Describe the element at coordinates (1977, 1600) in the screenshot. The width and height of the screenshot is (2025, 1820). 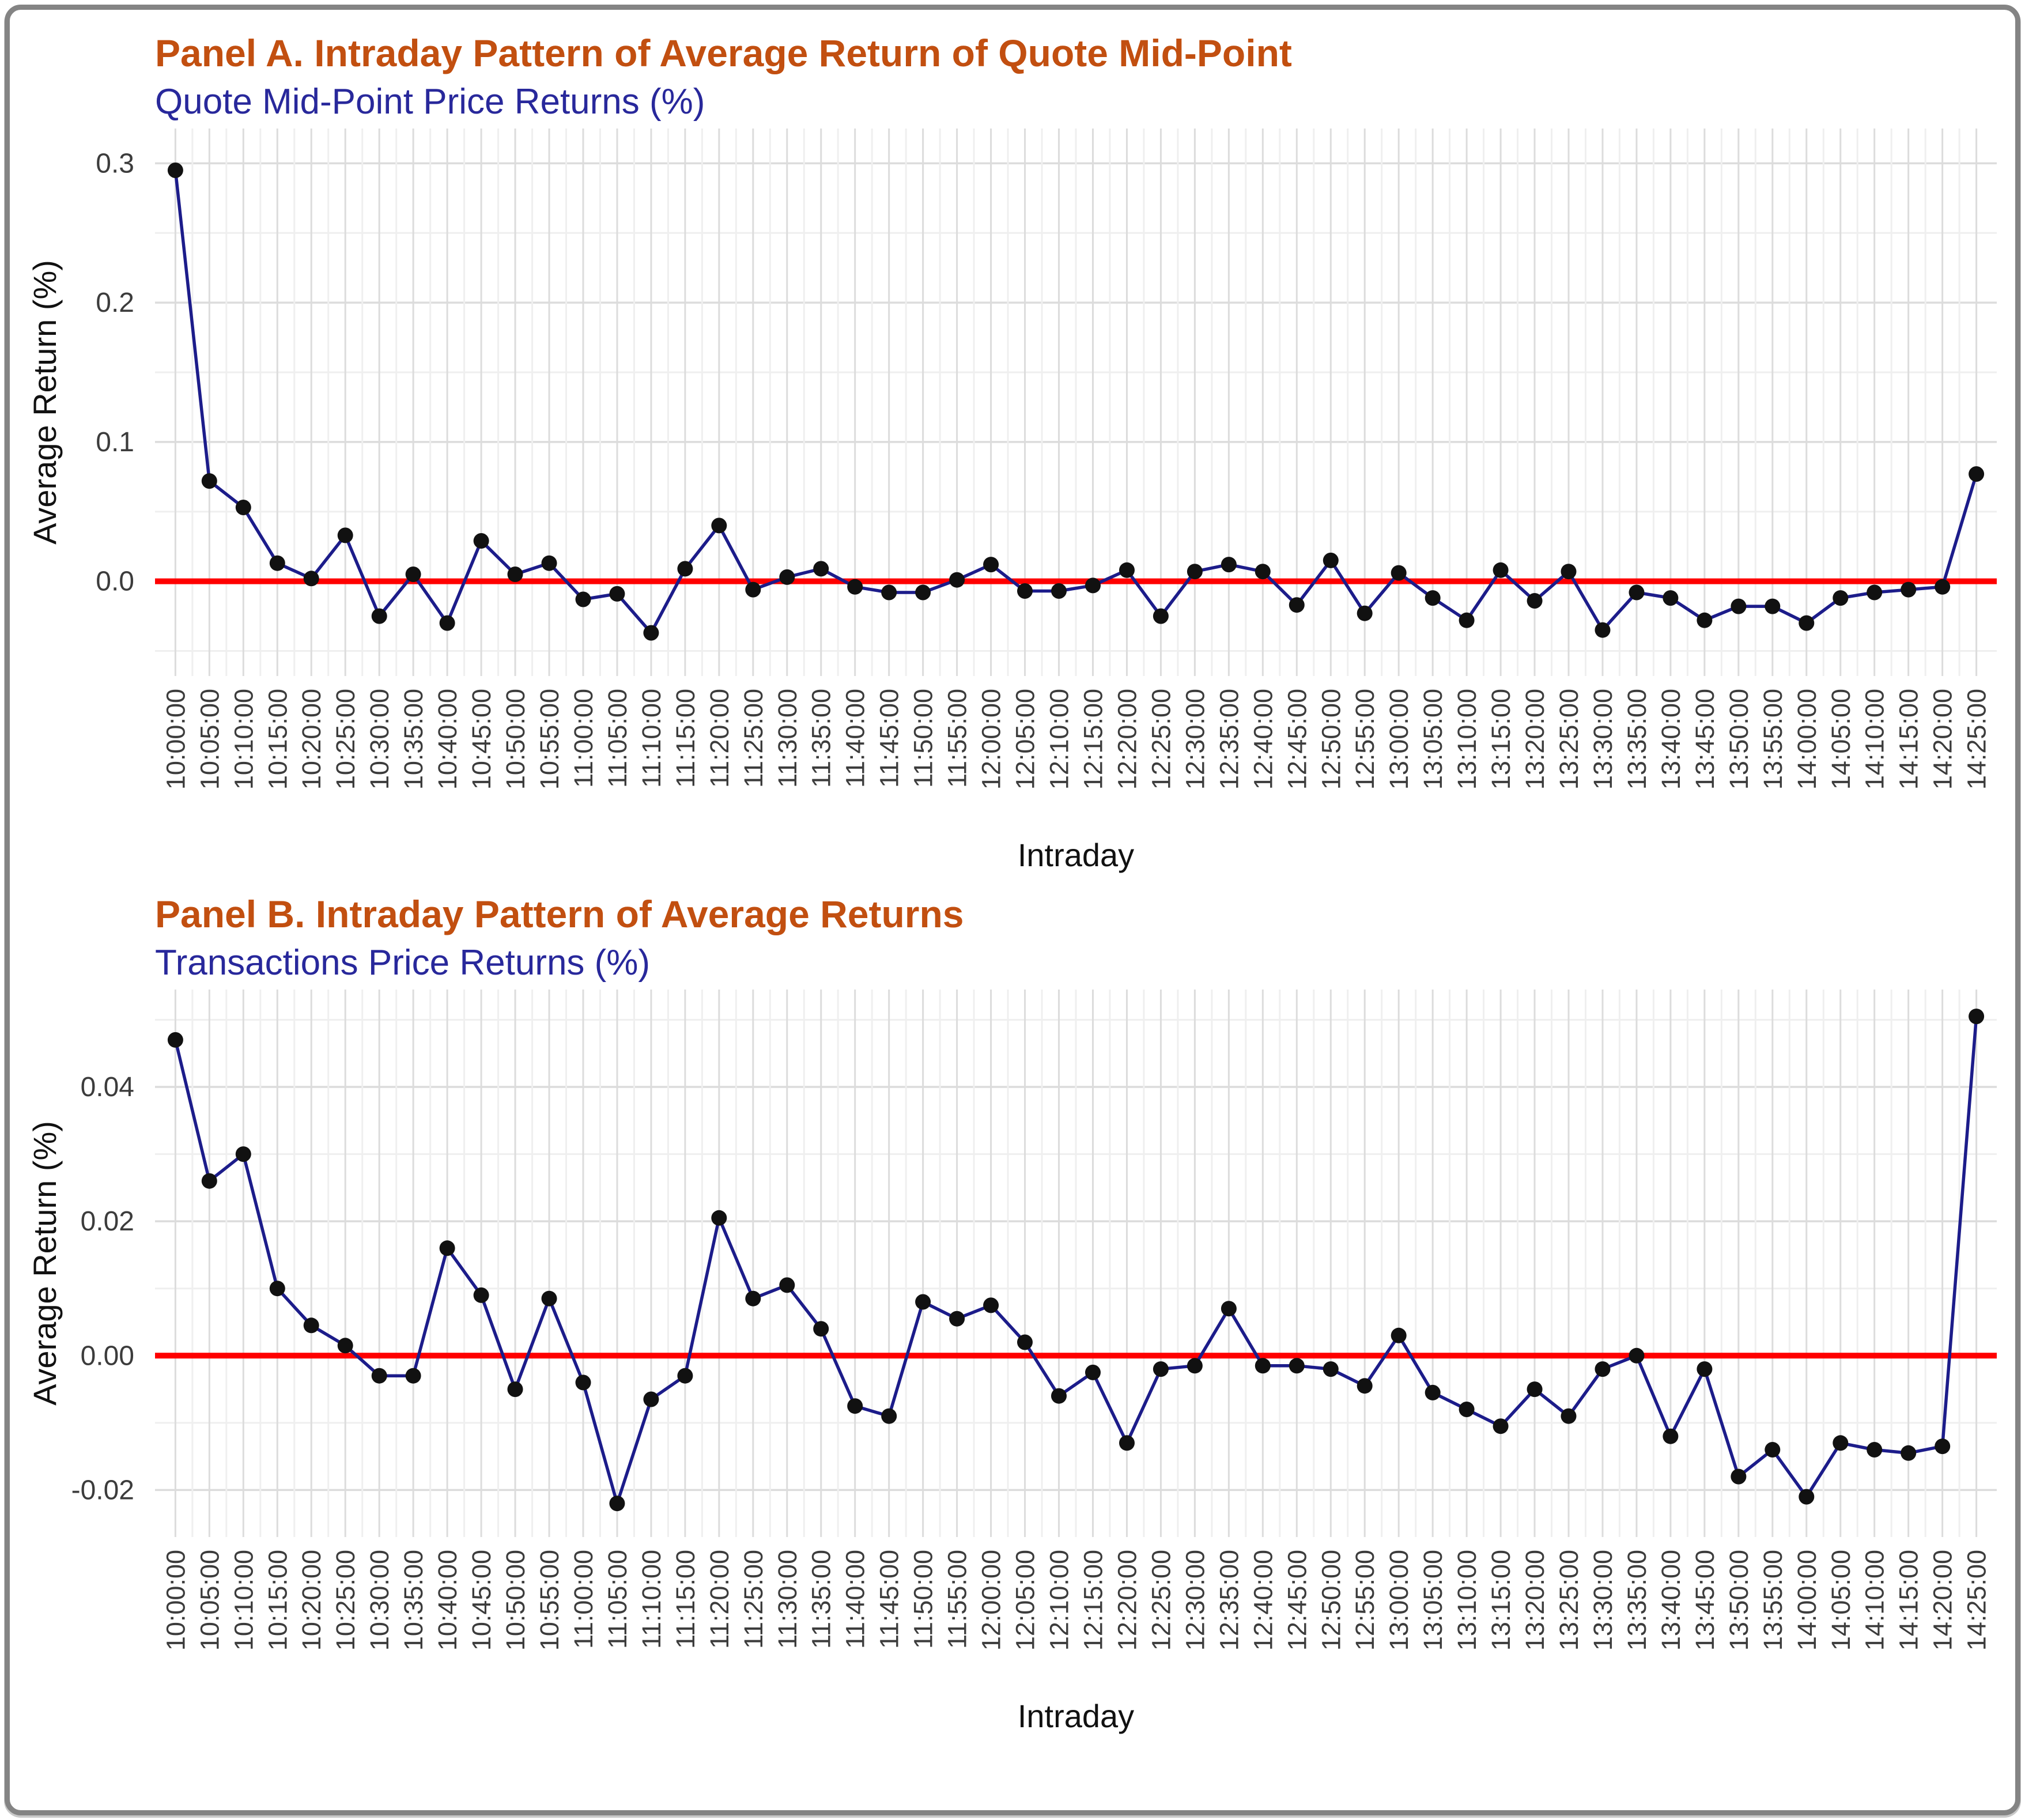
I see `x-tick-label: 14:25:00` at that location.